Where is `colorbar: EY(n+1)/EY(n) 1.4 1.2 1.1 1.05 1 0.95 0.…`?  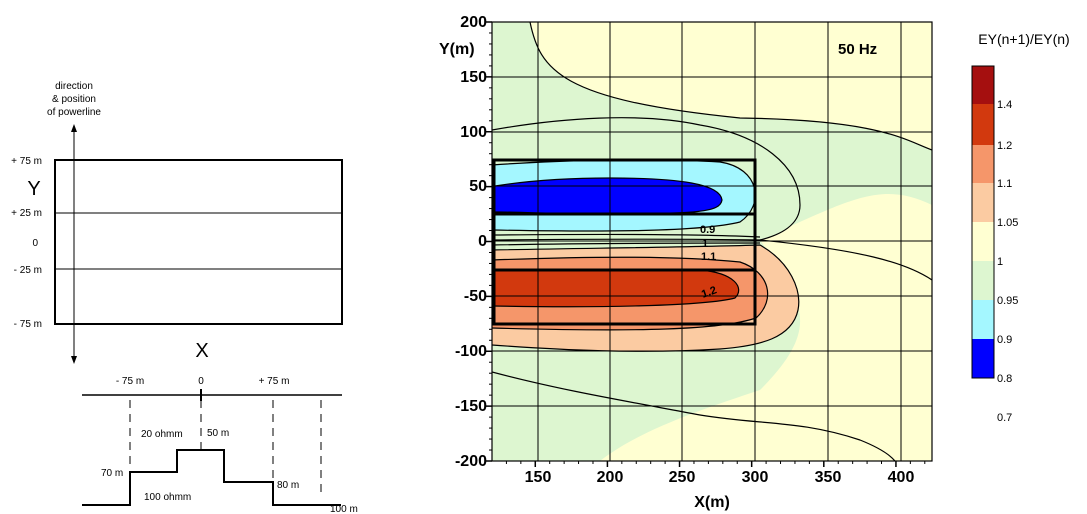 colorbar: EY(n+1)/EY(n) 1.4 1.2 1.1 1.05 1 0.95 0.… is located at coordinates (1020, 227).